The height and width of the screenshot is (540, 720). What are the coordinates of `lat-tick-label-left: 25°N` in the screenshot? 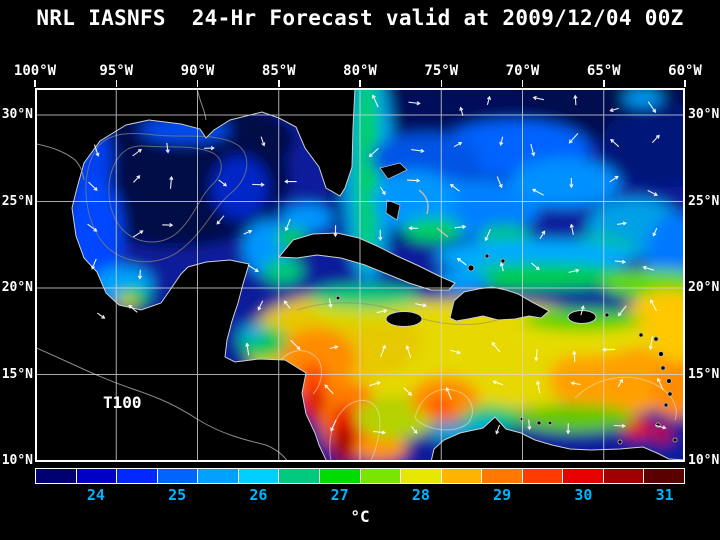 It's located at (17, 201).